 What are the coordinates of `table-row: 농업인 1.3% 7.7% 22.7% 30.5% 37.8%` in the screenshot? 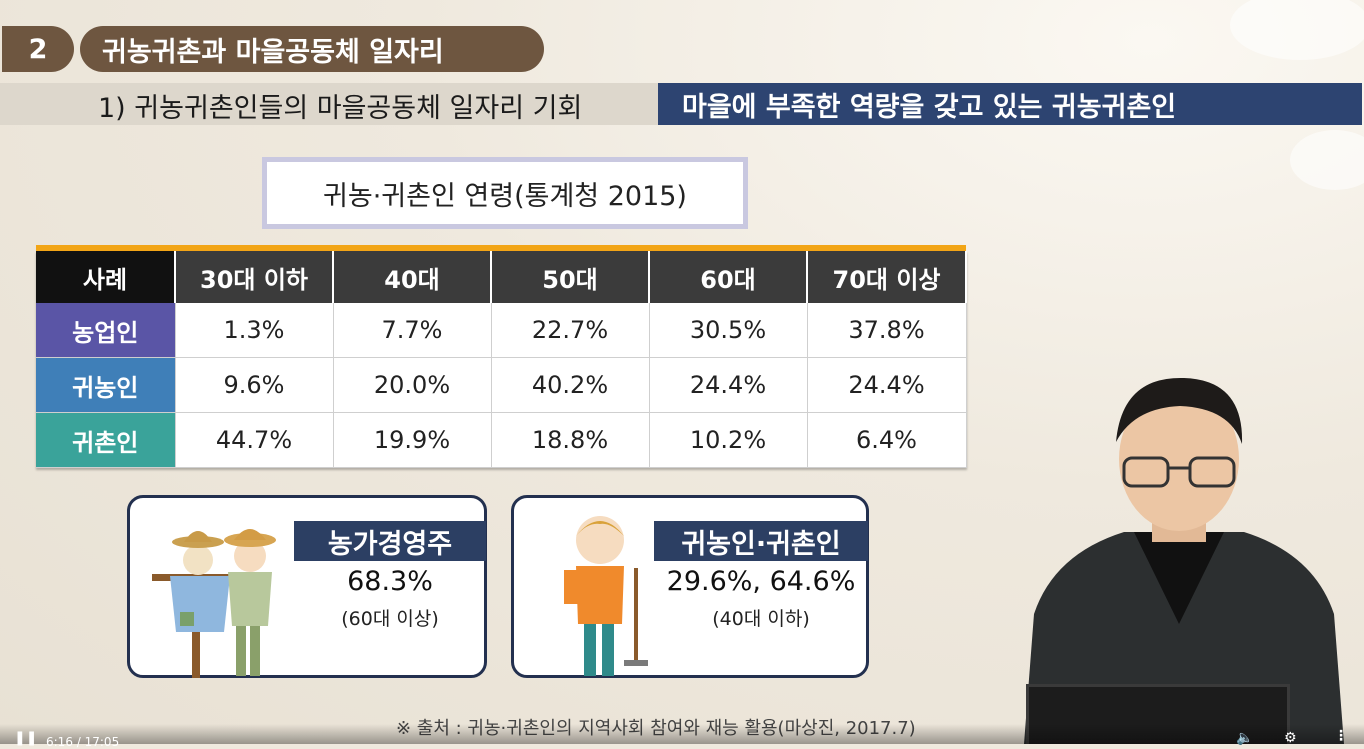 It's located at (501, 330).